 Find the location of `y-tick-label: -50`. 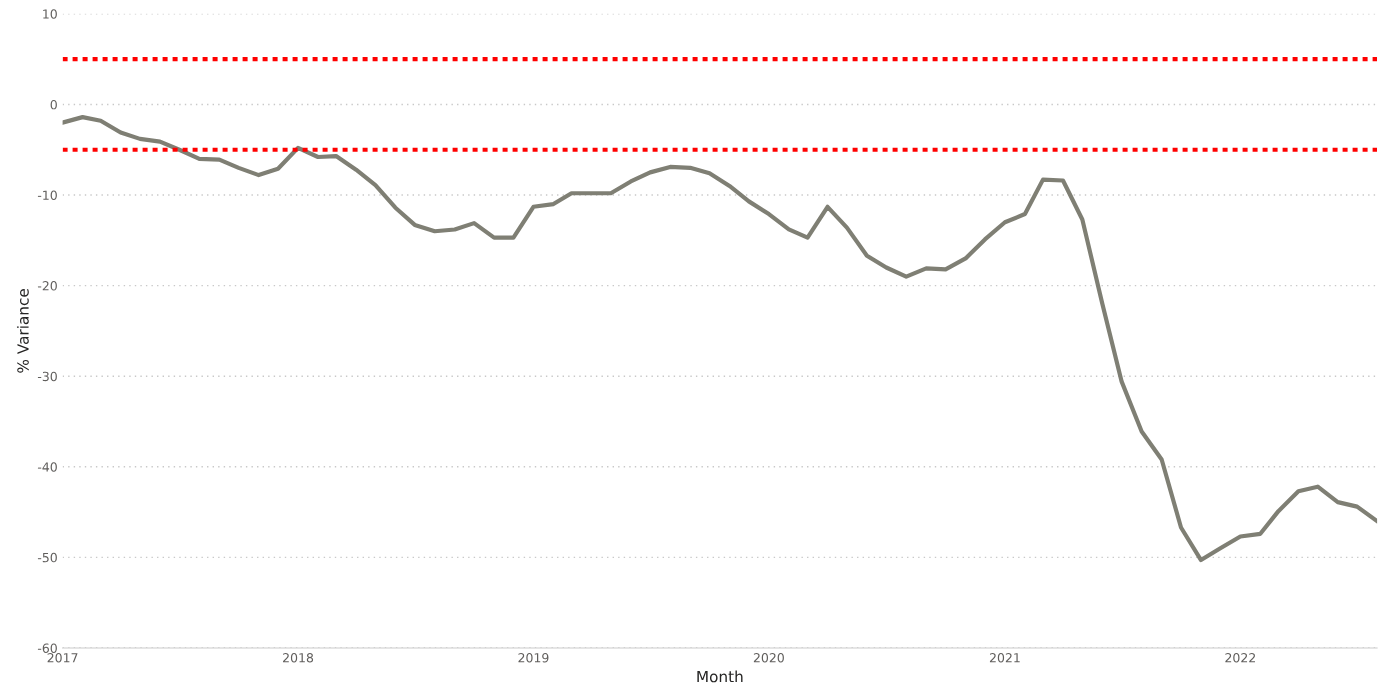

y-tick-label: -50 is located at coordinates (47, 557).